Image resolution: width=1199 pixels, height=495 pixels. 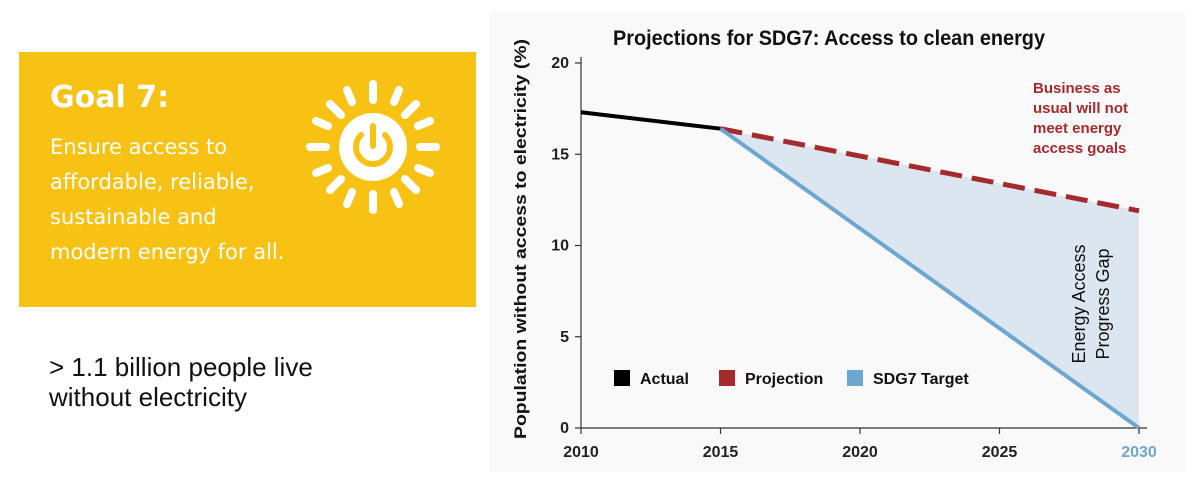 What do you see at coordinates (784, 379) in the screenshot?
I see `legend-label: Projection` at bounding box center [784, 379].